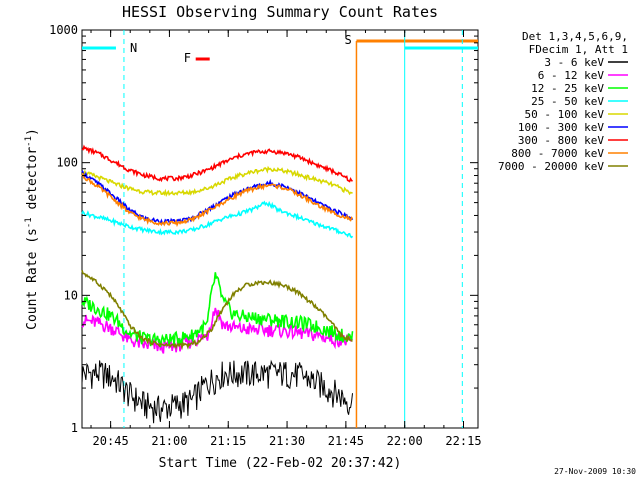  What do you see at coordinates (169, 441) in the screenshot?
I see `x-tick-label: 21:00` at bounding box center [169, 441].